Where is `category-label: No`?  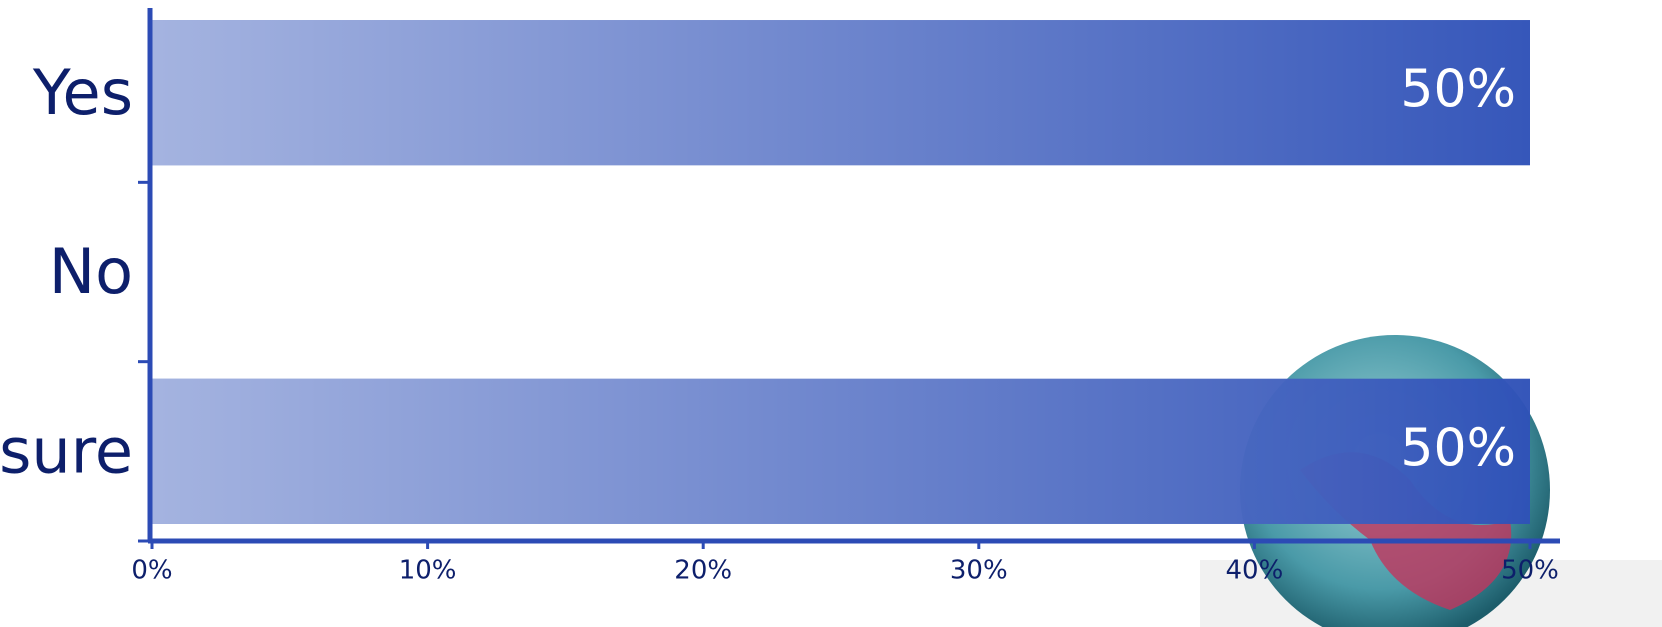
category-label: No is located at coordinates (91, 271).